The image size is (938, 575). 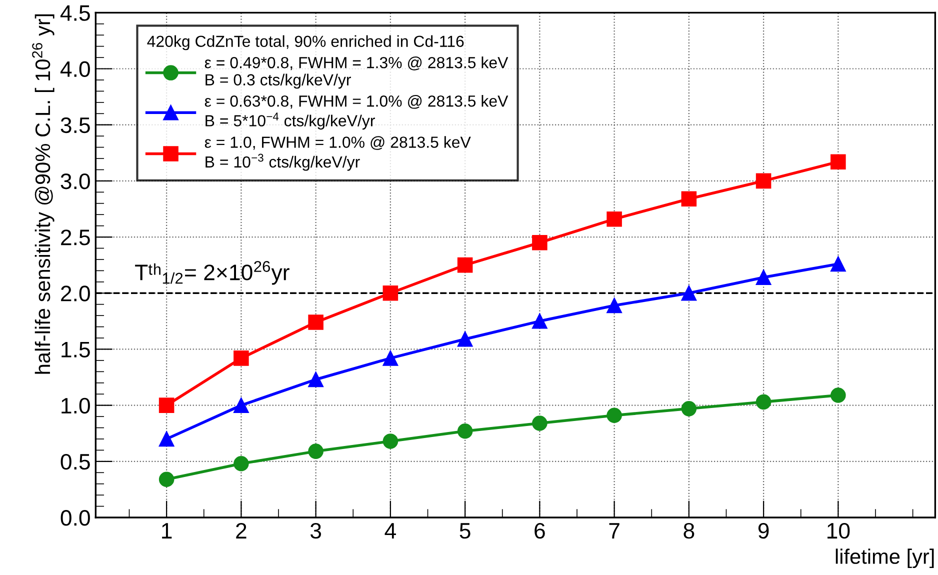 What do you see at coordinates (75, 238) in the screenshot?
I see `y-tick-label: 2.5` at bounding box center [75, 238].